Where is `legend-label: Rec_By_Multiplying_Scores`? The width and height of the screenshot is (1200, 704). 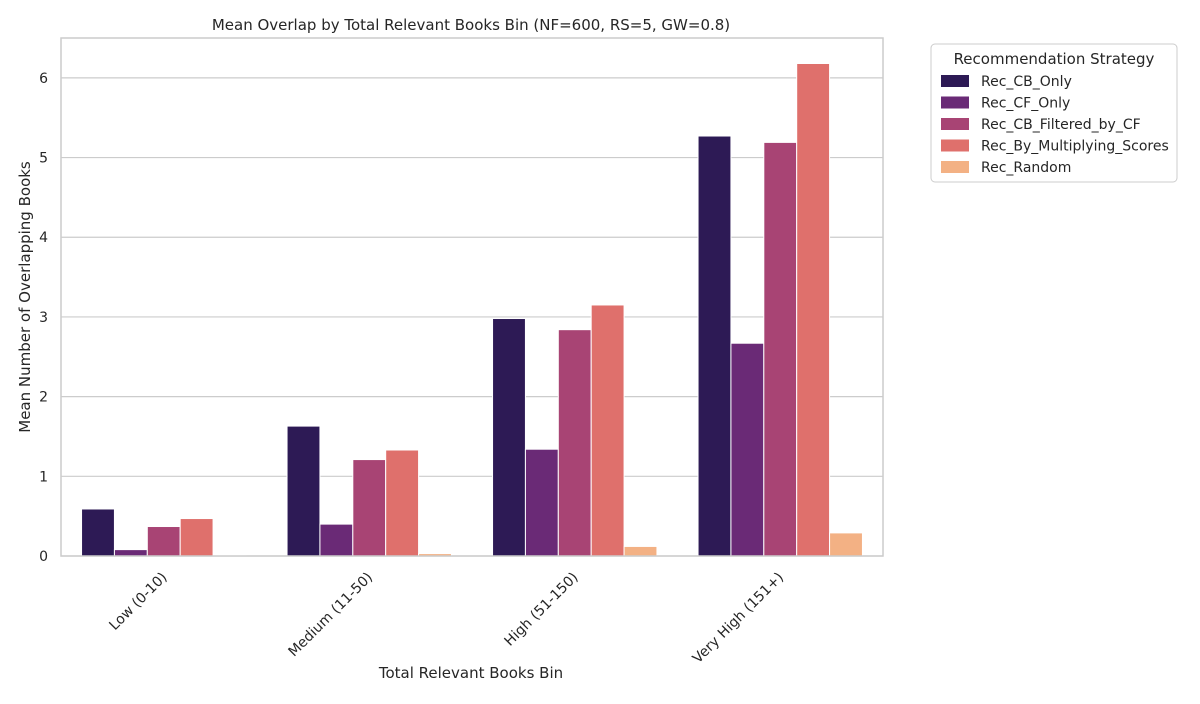
legend-label: Rec_By_Multiplying_Scores is located at coordinates (1075, 147).